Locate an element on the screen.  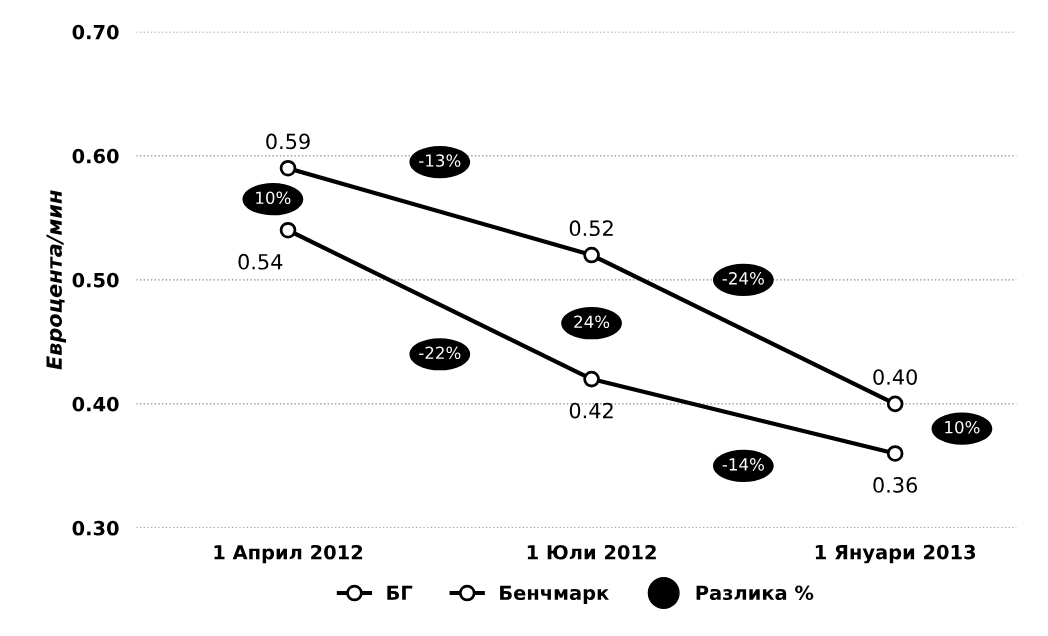
y-tick-label: 0.60 is located at coordinates (95, 156).